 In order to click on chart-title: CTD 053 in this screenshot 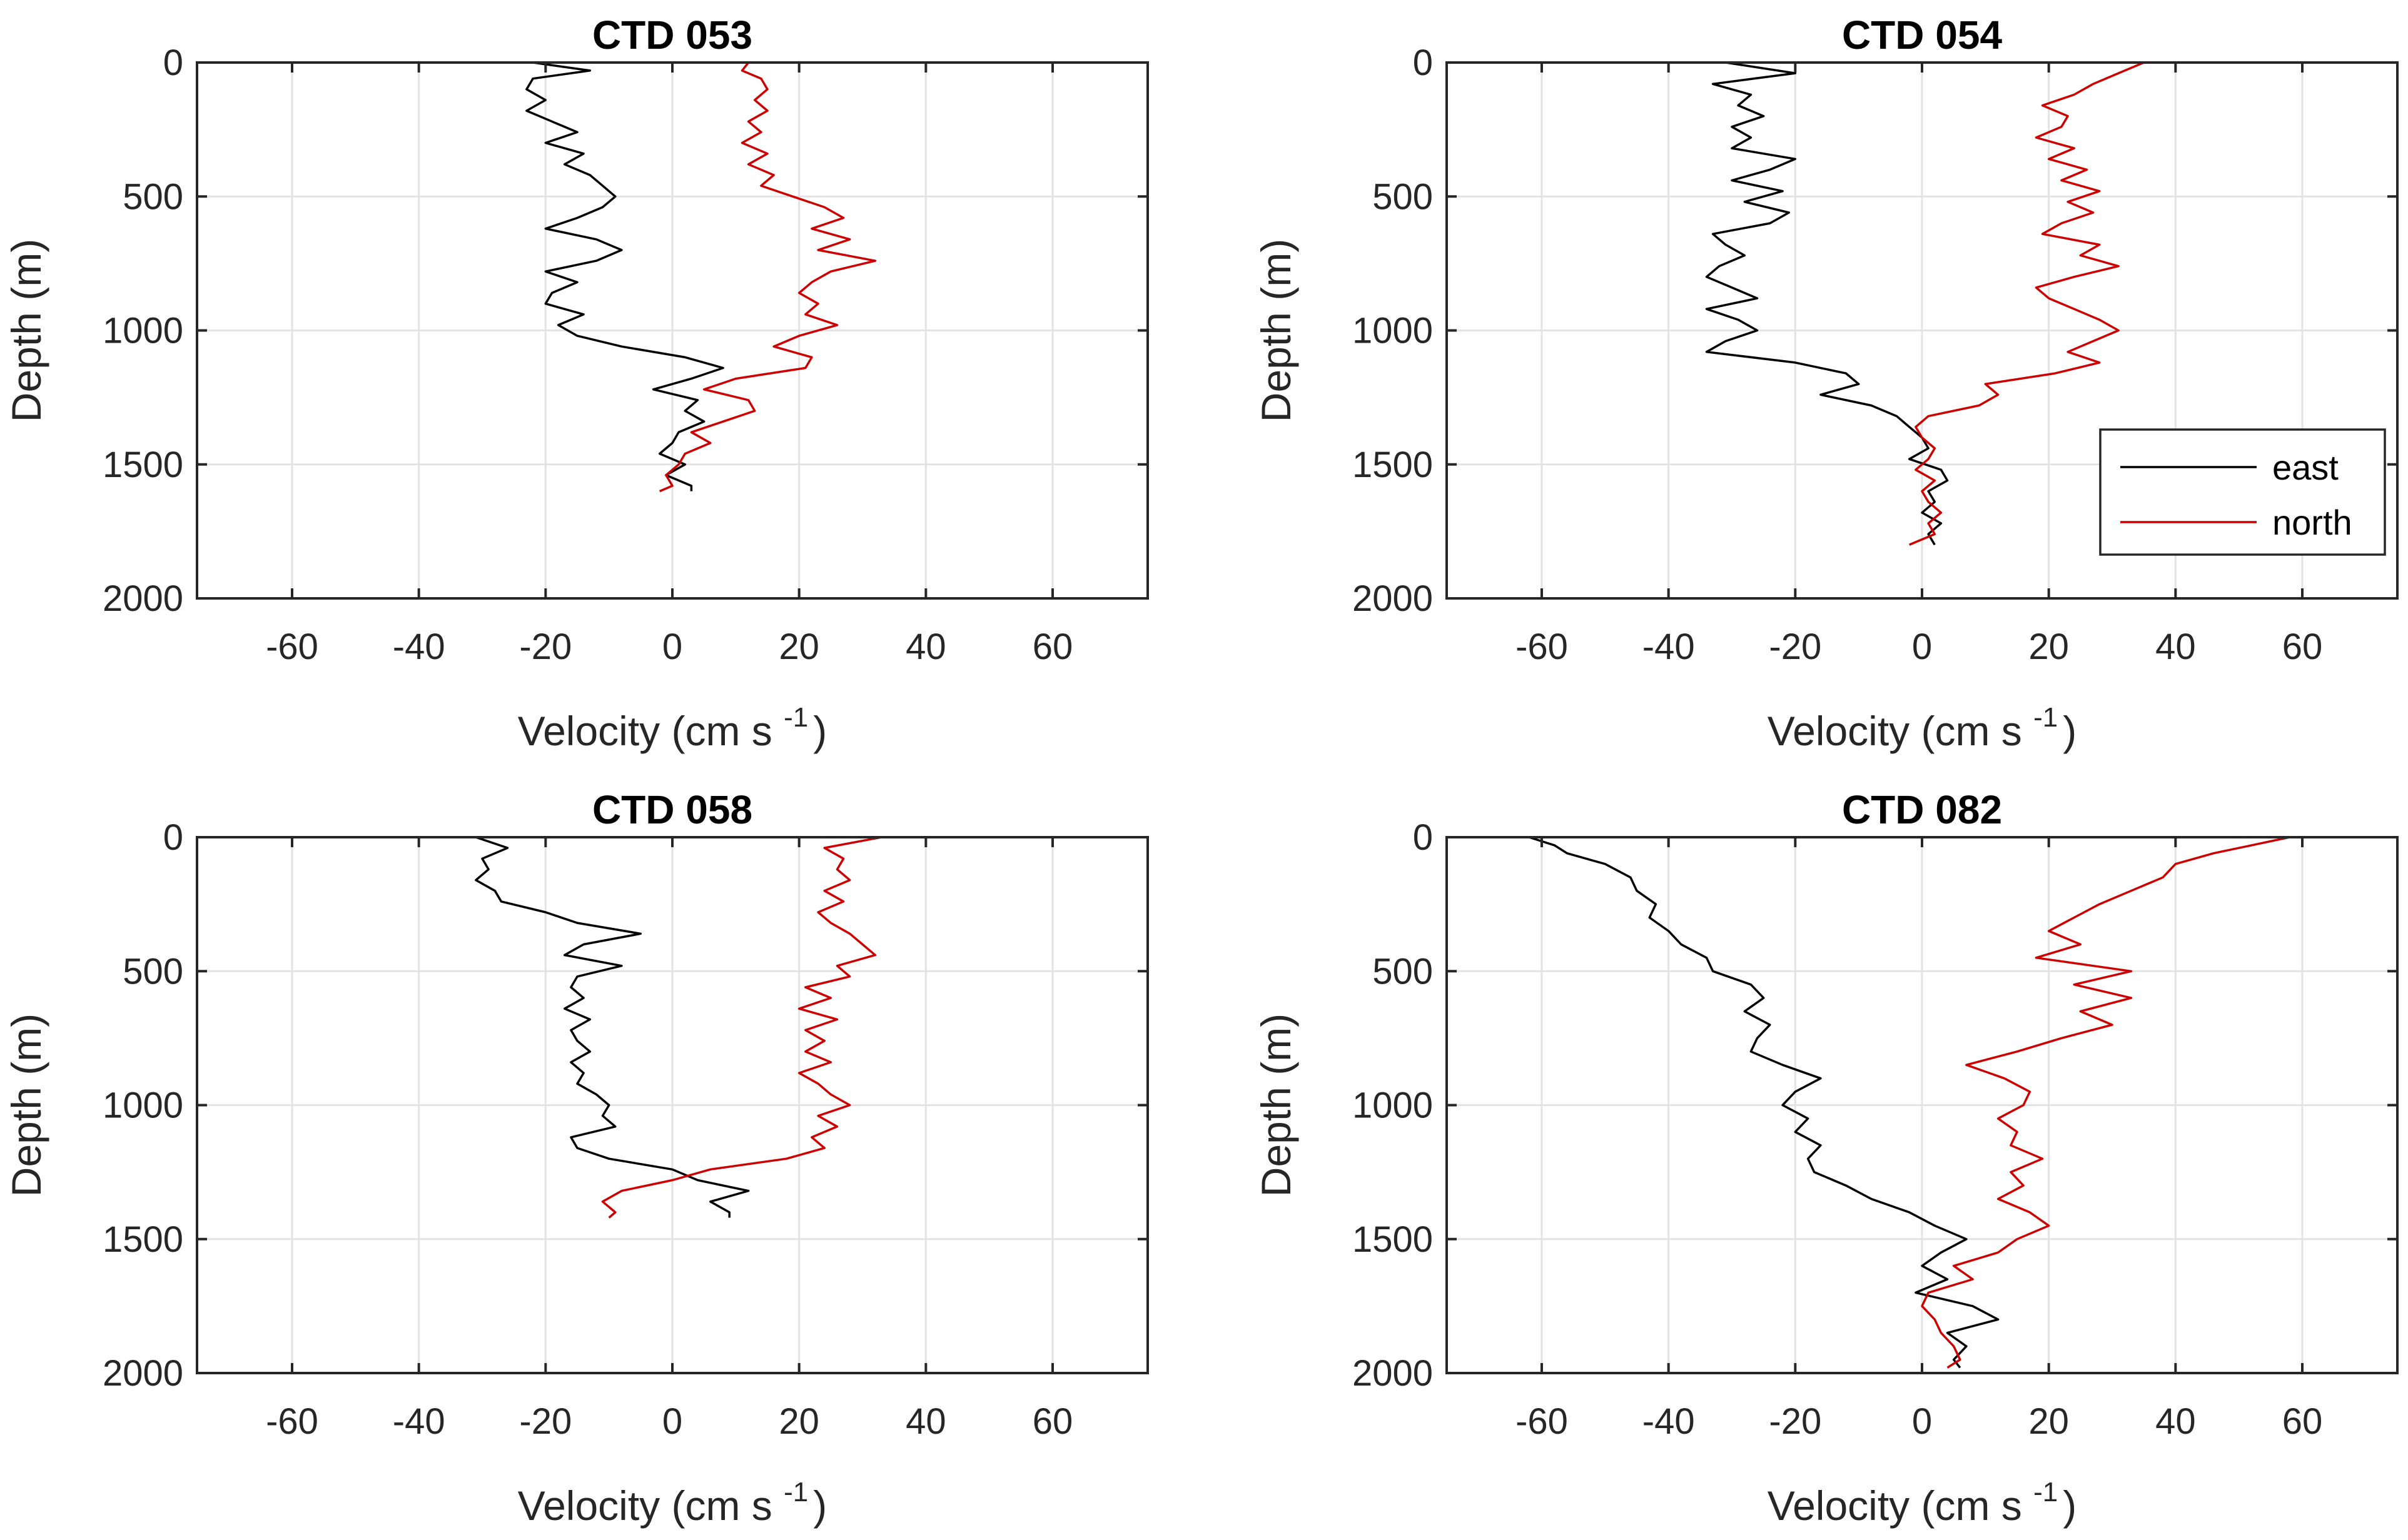, I will do `click(672, 35)`.